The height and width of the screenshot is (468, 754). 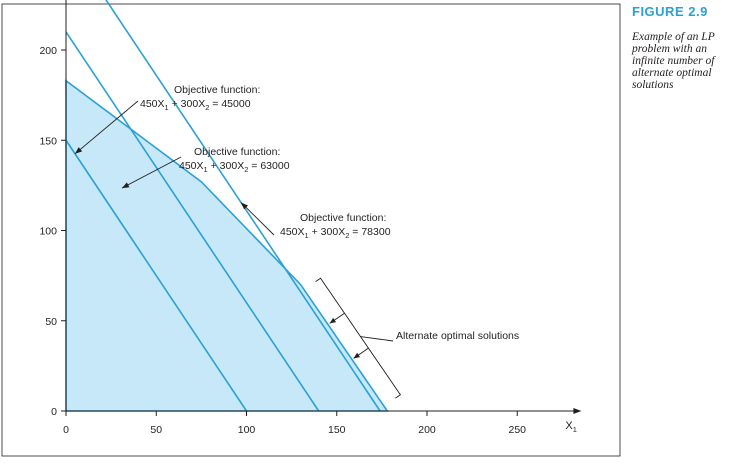 I want to click on figure-description-line: problem with an, so click(x=669, y=49).